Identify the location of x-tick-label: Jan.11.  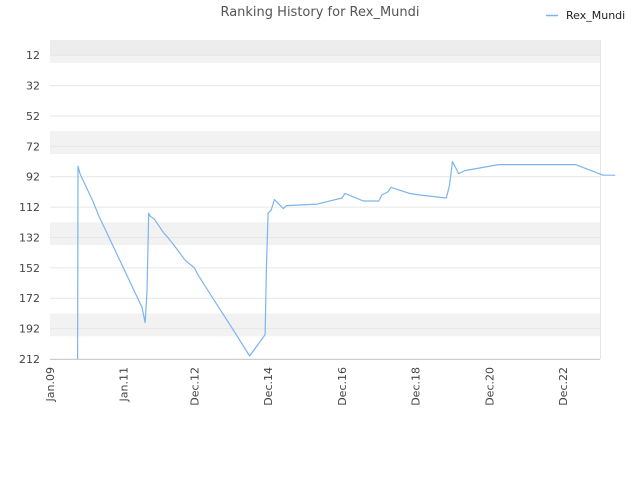
(124, 384).